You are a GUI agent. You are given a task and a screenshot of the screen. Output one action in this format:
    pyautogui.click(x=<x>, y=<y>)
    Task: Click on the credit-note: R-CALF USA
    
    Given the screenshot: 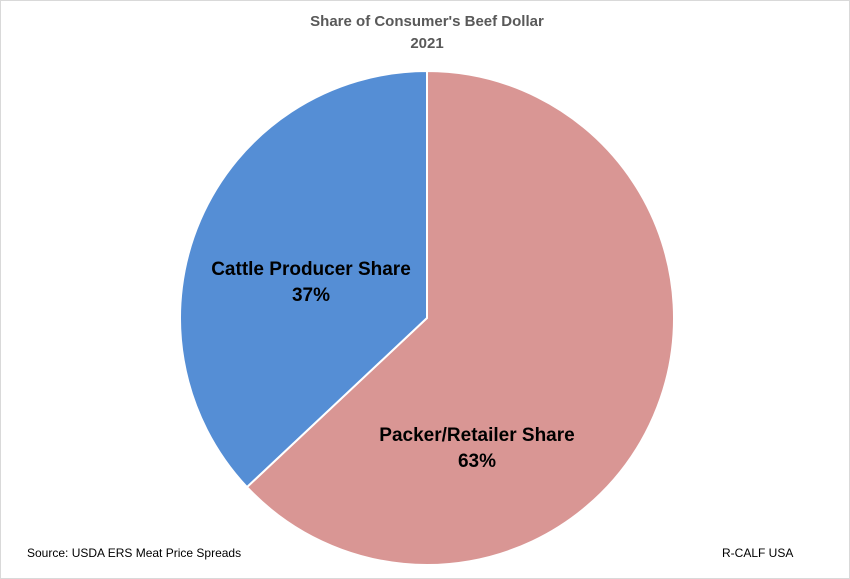 What is the action you would take?
    pyautogui.click(x=757, y=553)
    